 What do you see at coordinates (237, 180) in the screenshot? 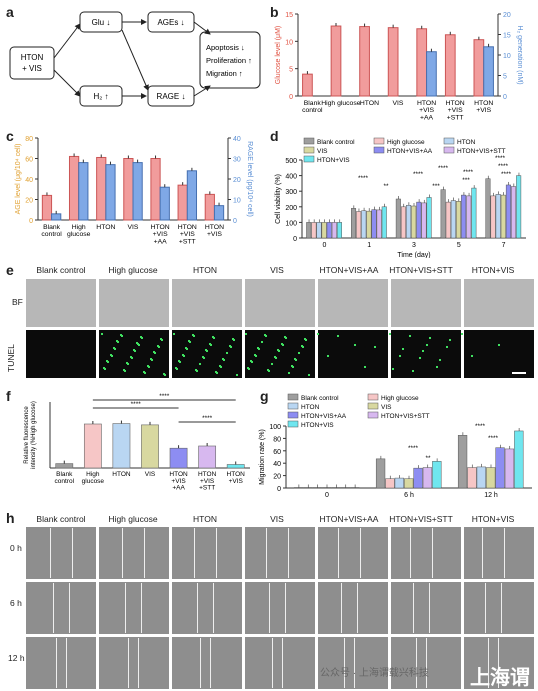
I see `y2-tick-label: 20` at bounding box center [237, 180].